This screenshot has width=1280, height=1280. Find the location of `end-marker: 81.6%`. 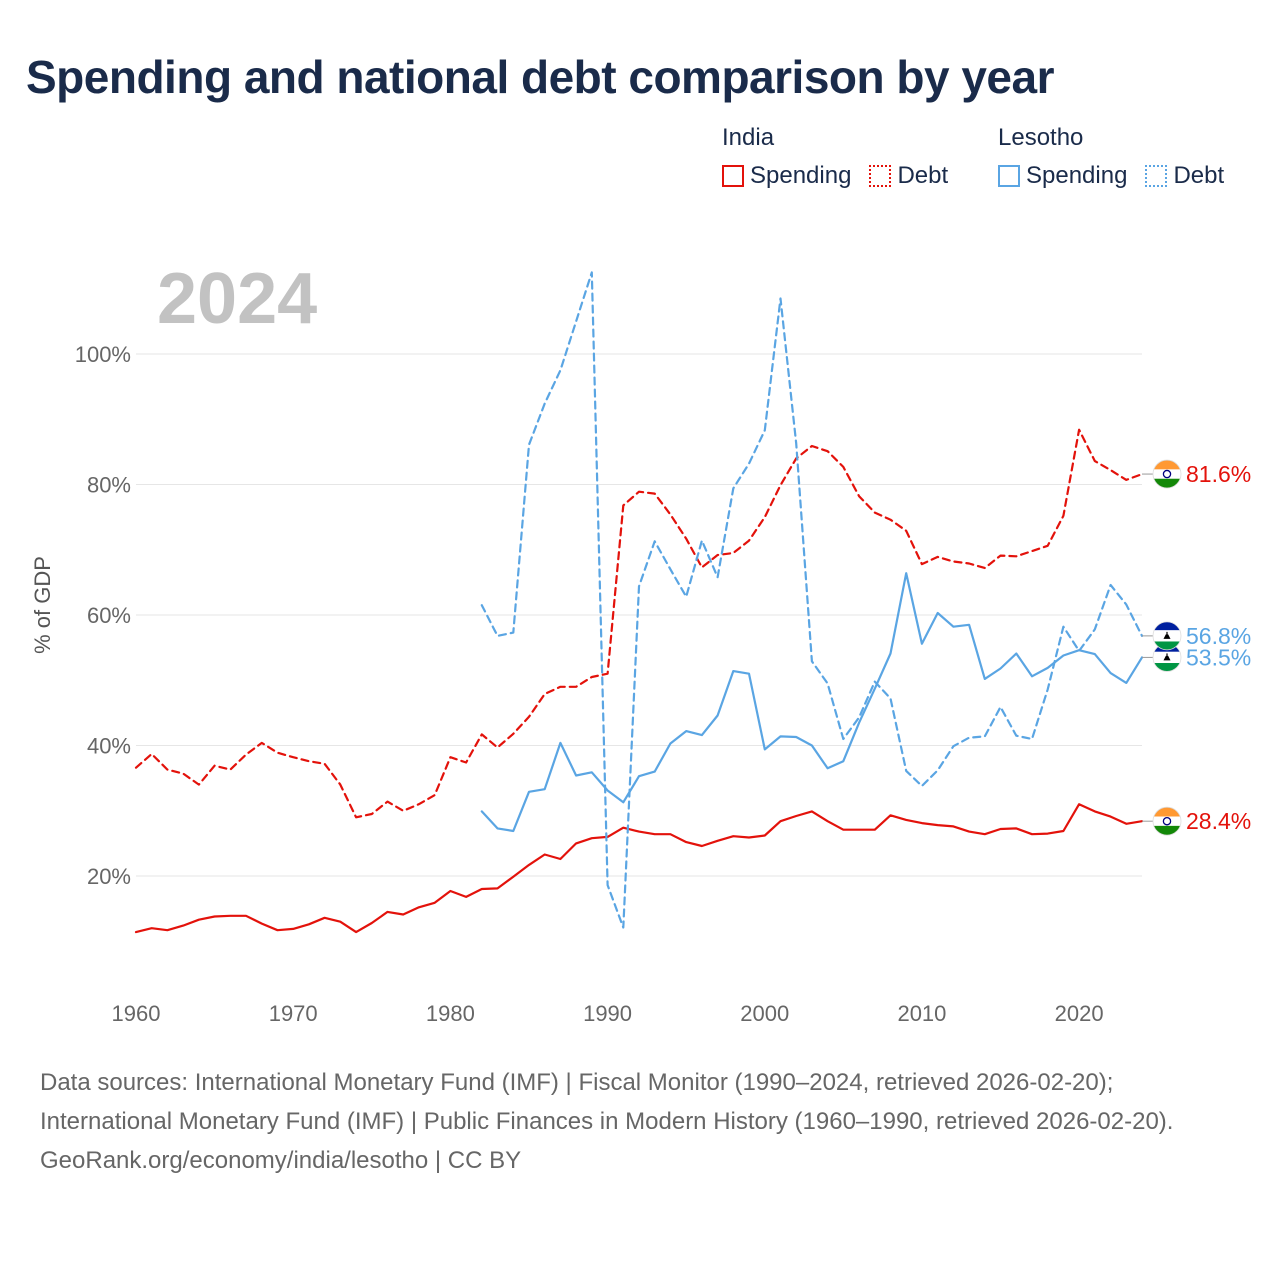

end-marker: 81.6% is located at coordinates (1196, 474).